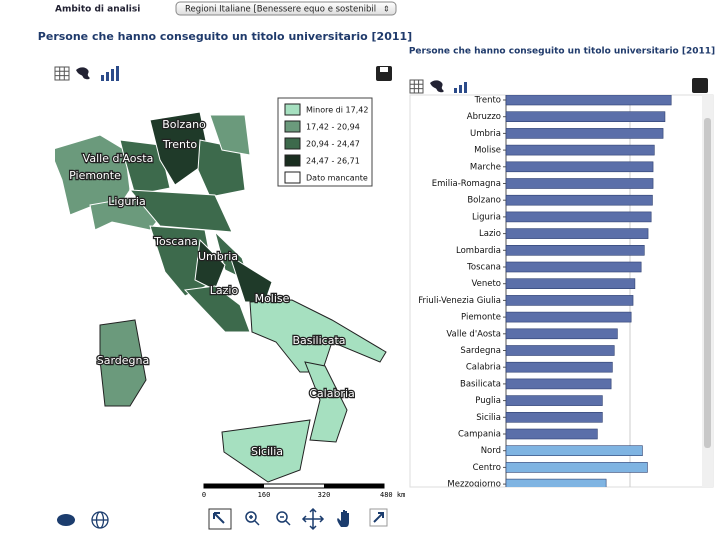 This screenshot has width=720, height=544. What do you see at coordinates (219, 518) in the screenshot?
I see `select-arrow-icon` at bounding box center [219, 518].